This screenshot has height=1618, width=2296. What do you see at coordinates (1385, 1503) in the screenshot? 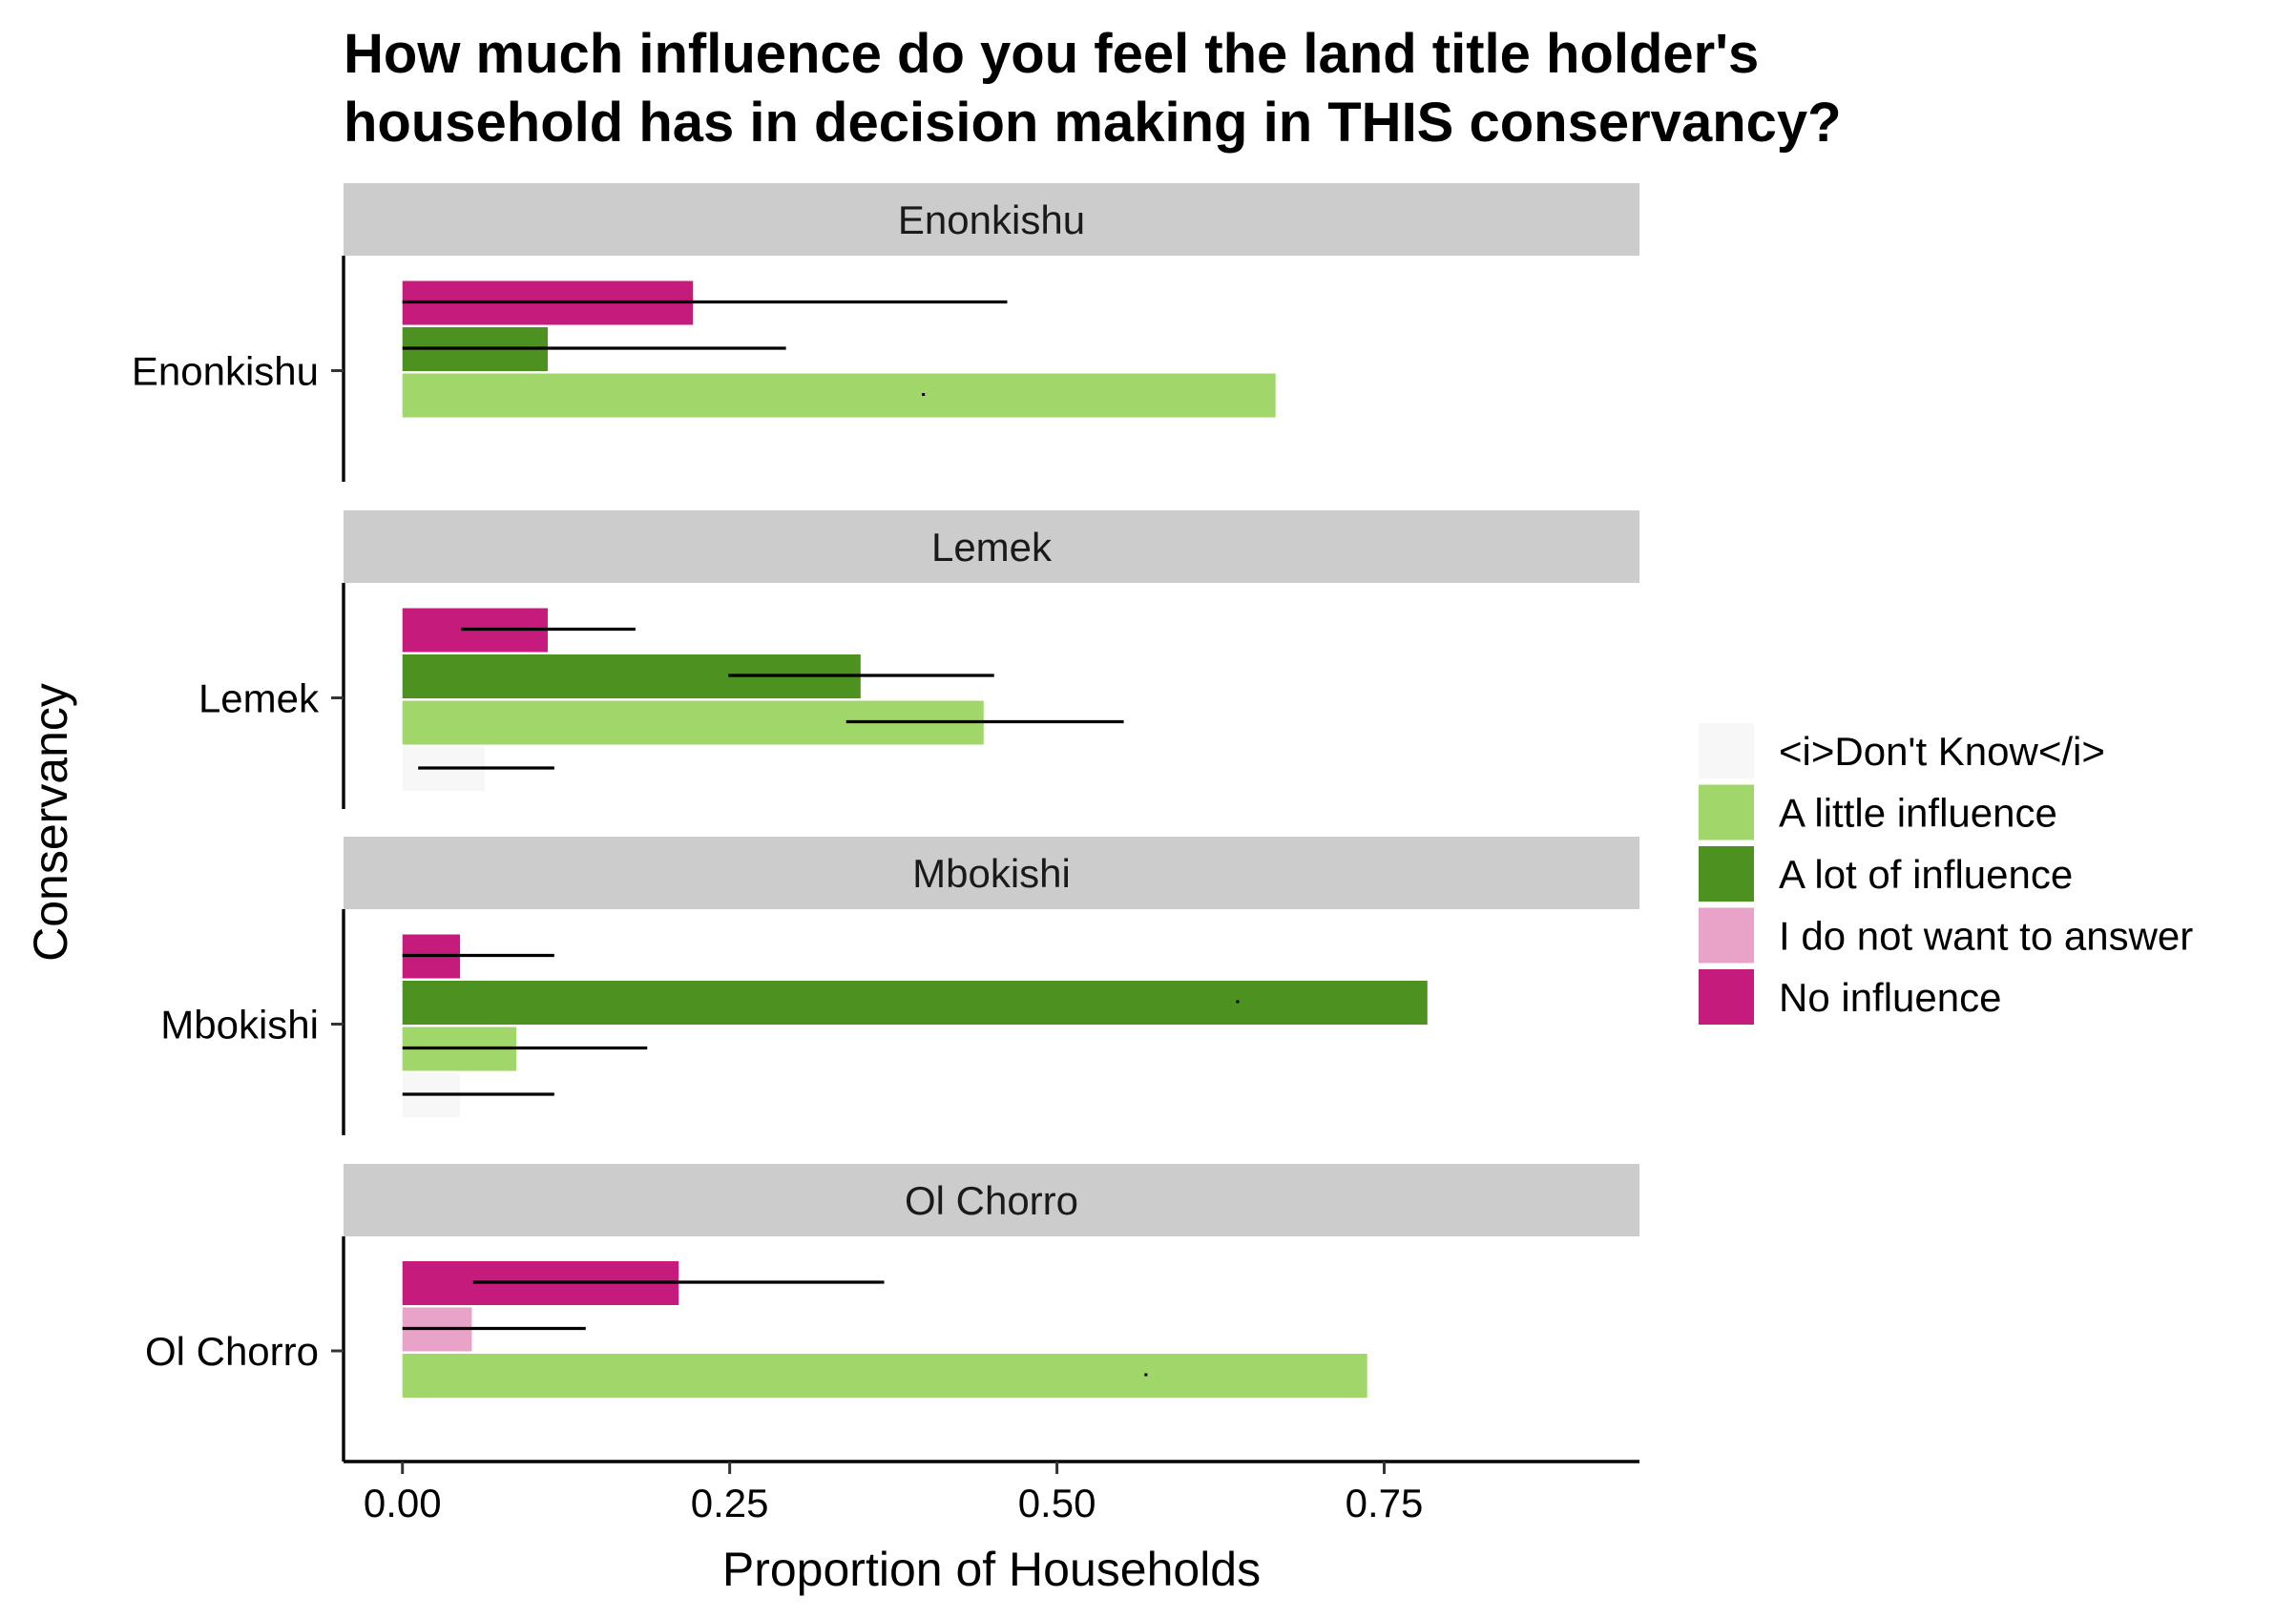
I see `x-tick-label: 0.75` at bounding box center [1385, 1503].